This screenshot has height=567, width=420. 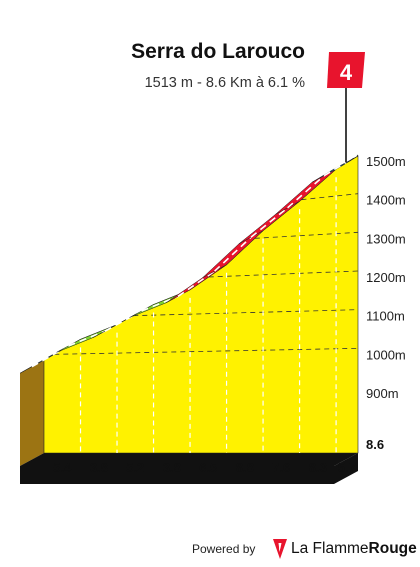 What do you see at coordinates (386, 161) in the screenshot?
I see `elevation-tick-label: 1500m` at bounding box center [386, 161].